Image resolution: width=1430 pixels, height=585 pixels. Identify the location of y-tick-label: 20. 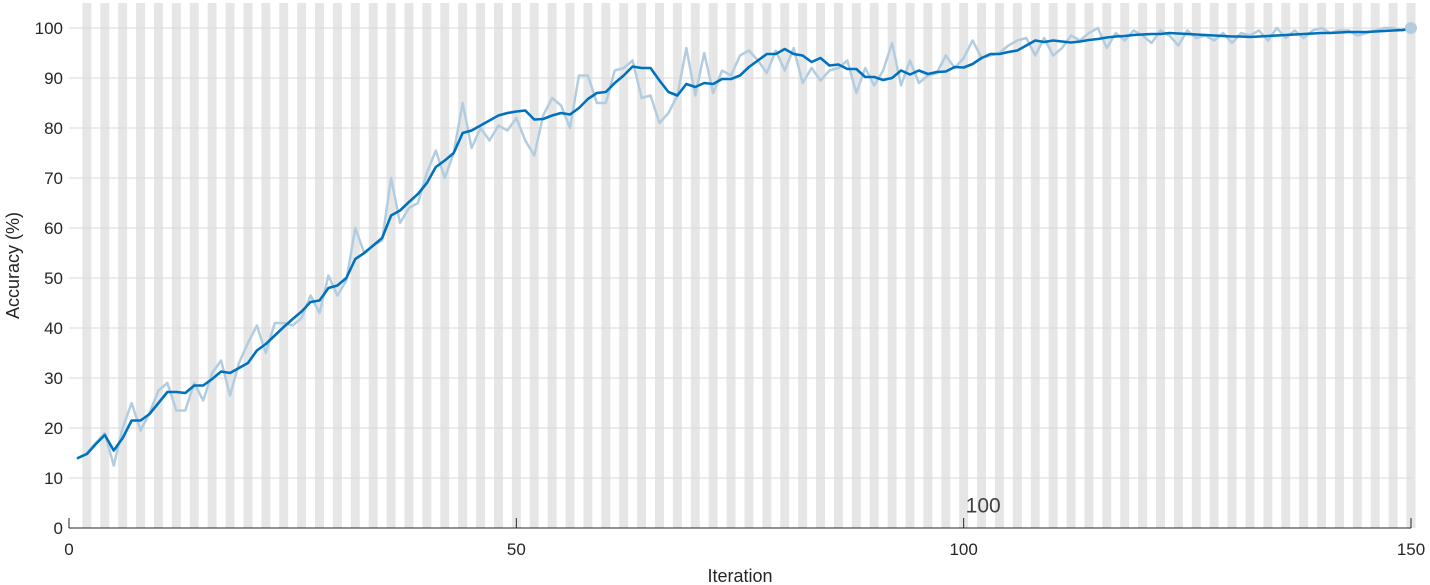
(53, 428).